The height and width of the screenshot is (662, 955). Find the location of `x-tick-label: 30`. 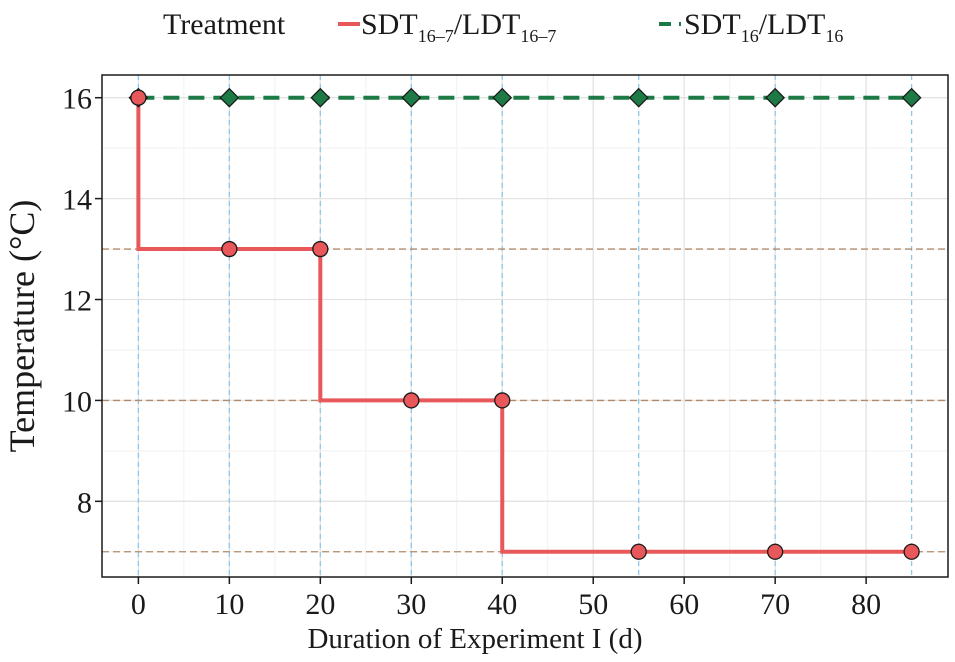

x-tick-label: 30 is located at coordinates (411, 604).